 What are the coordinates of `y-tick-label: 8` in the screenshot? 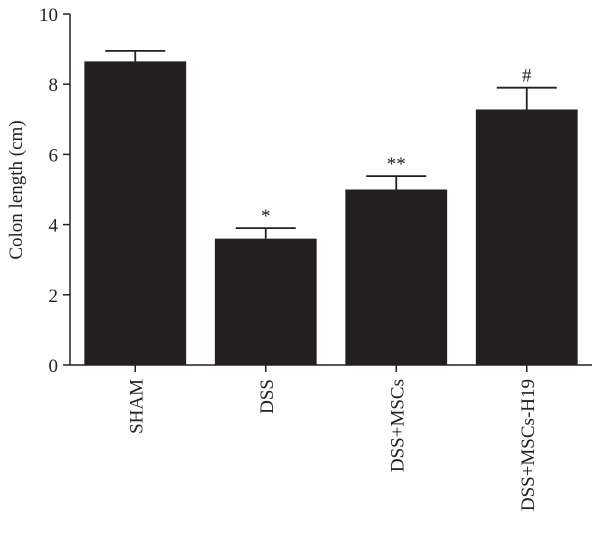 It's located at (54, 85).